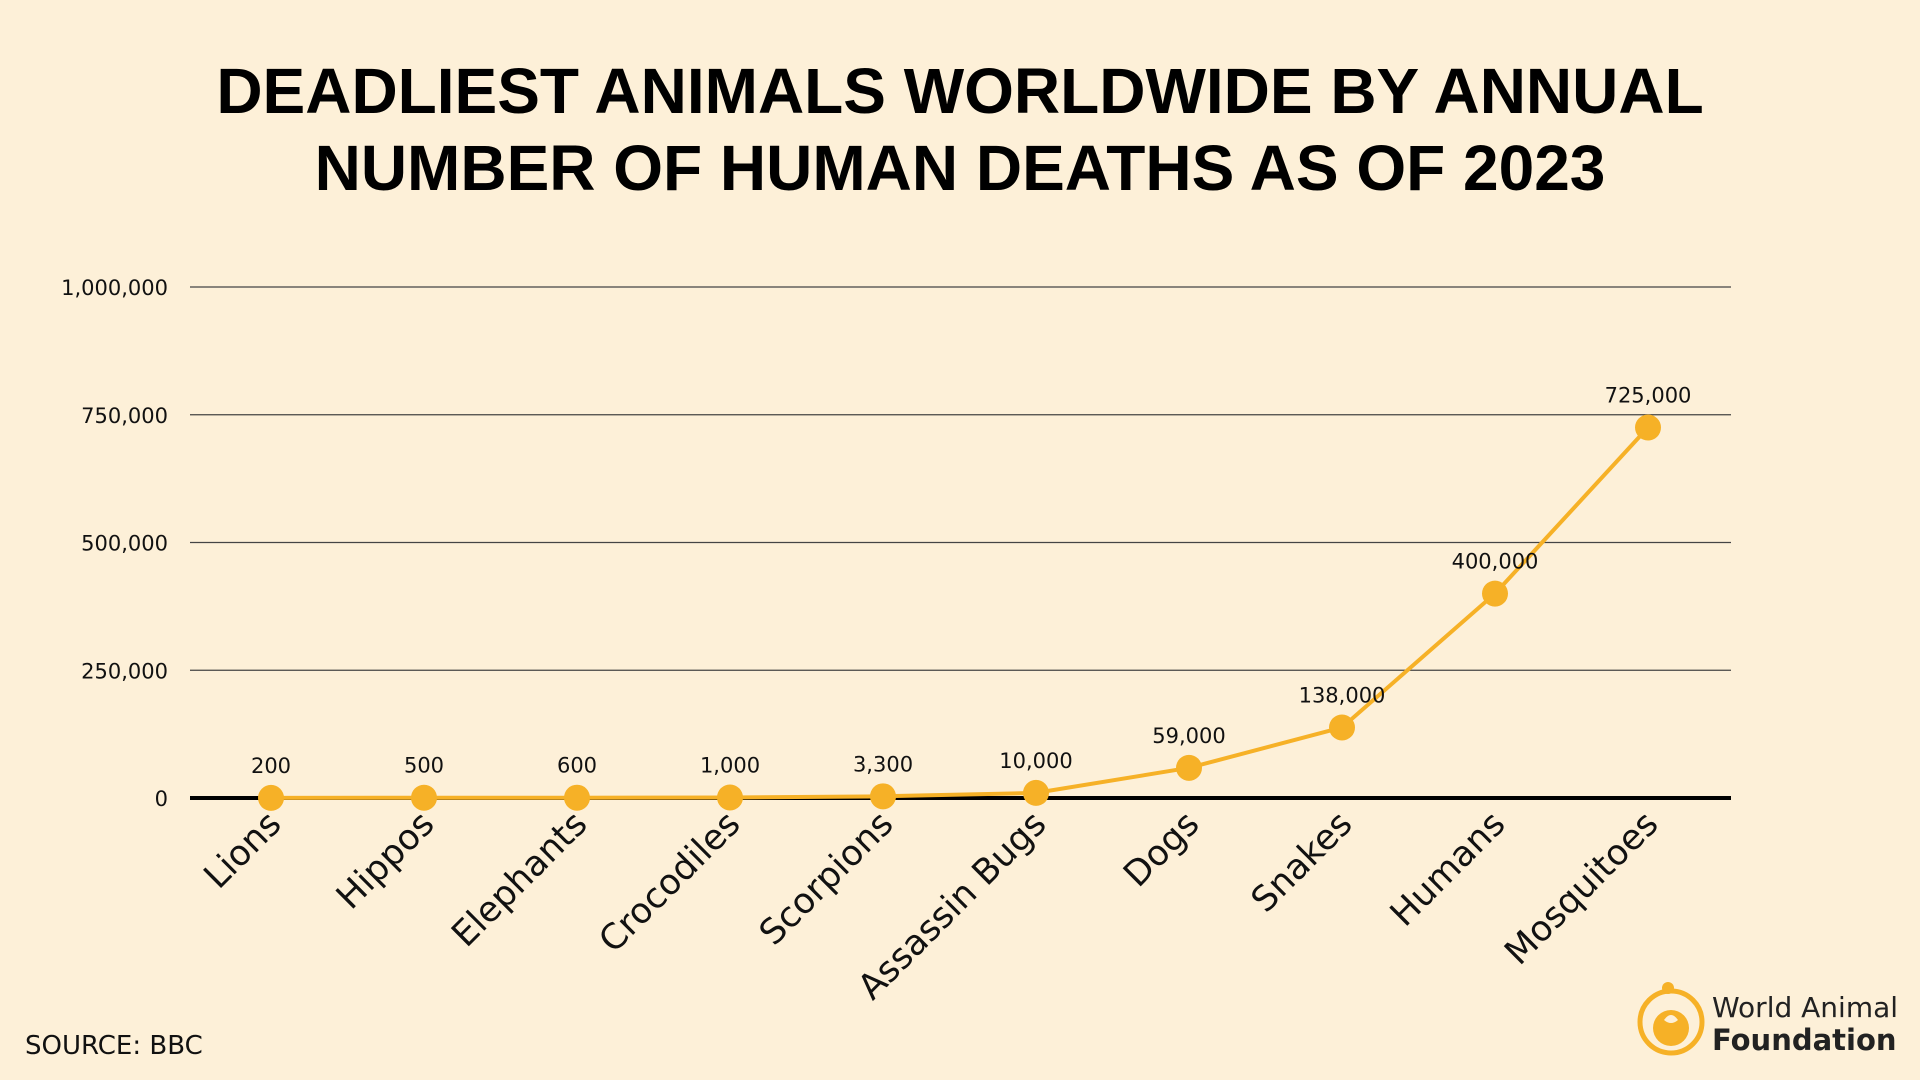  I want to click on y-tick-label: 1,000,000, so click(114, 288).